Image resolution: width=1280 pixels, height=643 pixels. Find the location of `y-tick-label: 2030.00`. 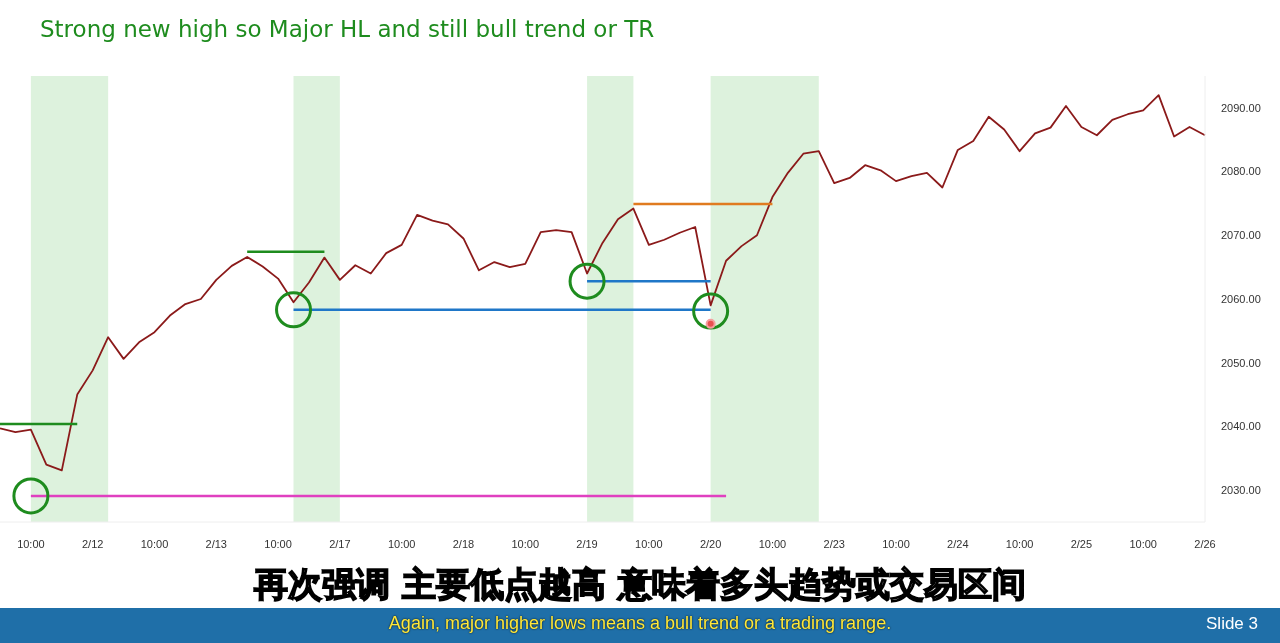

y-tick-label: 2030.00 is located at coordinates (1241, 490).